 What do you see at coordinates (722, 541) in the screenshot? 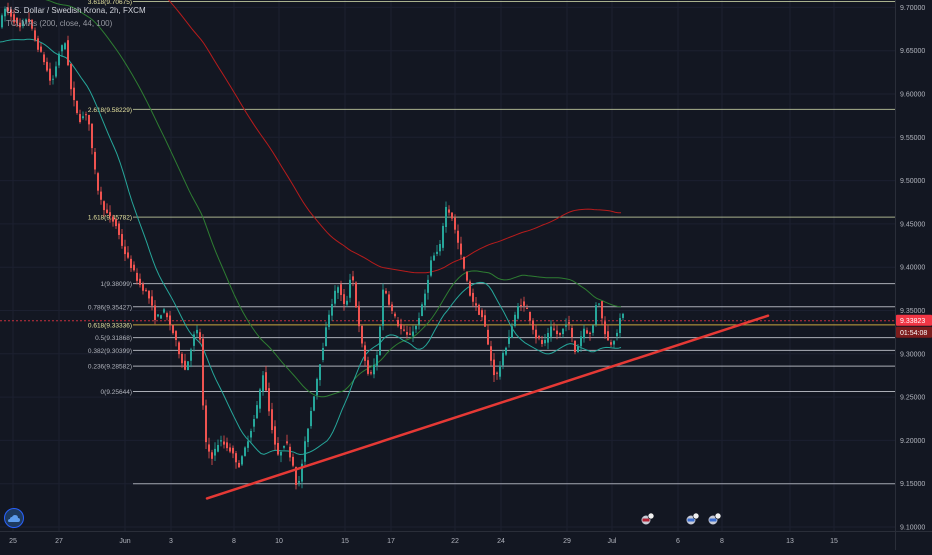
I see `x-tick-label-13: 8` at bounding box center [722, 541].